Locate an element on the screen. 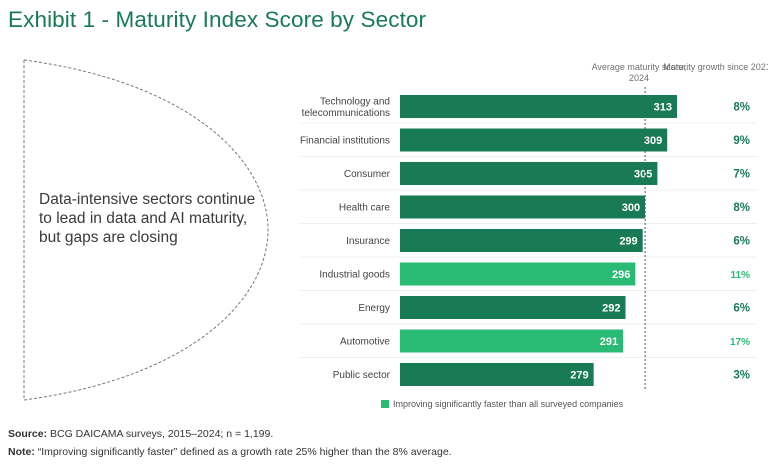 This screenshot has height=470, width=768. source-label: Source: is located at coordinates (28, 434).